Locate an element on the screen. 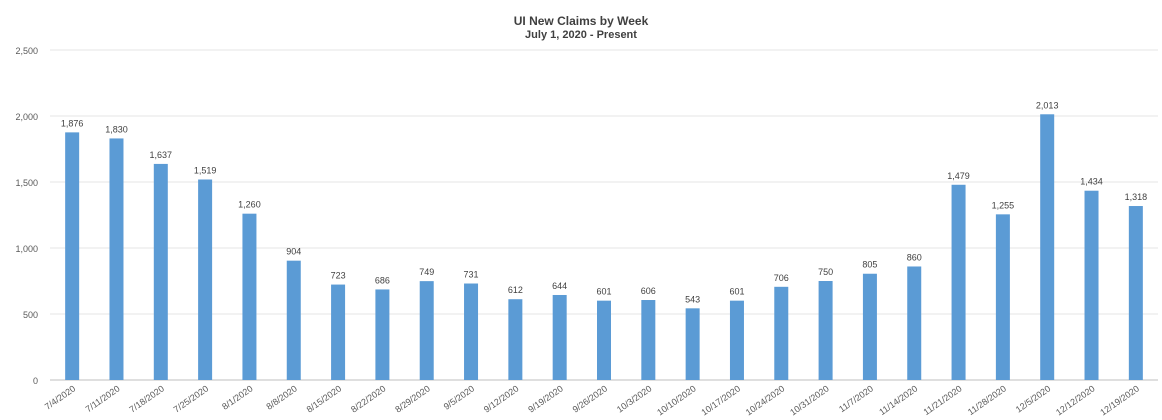  x-tick-label: 9/5/2020 is located at coordinates (459, 397).